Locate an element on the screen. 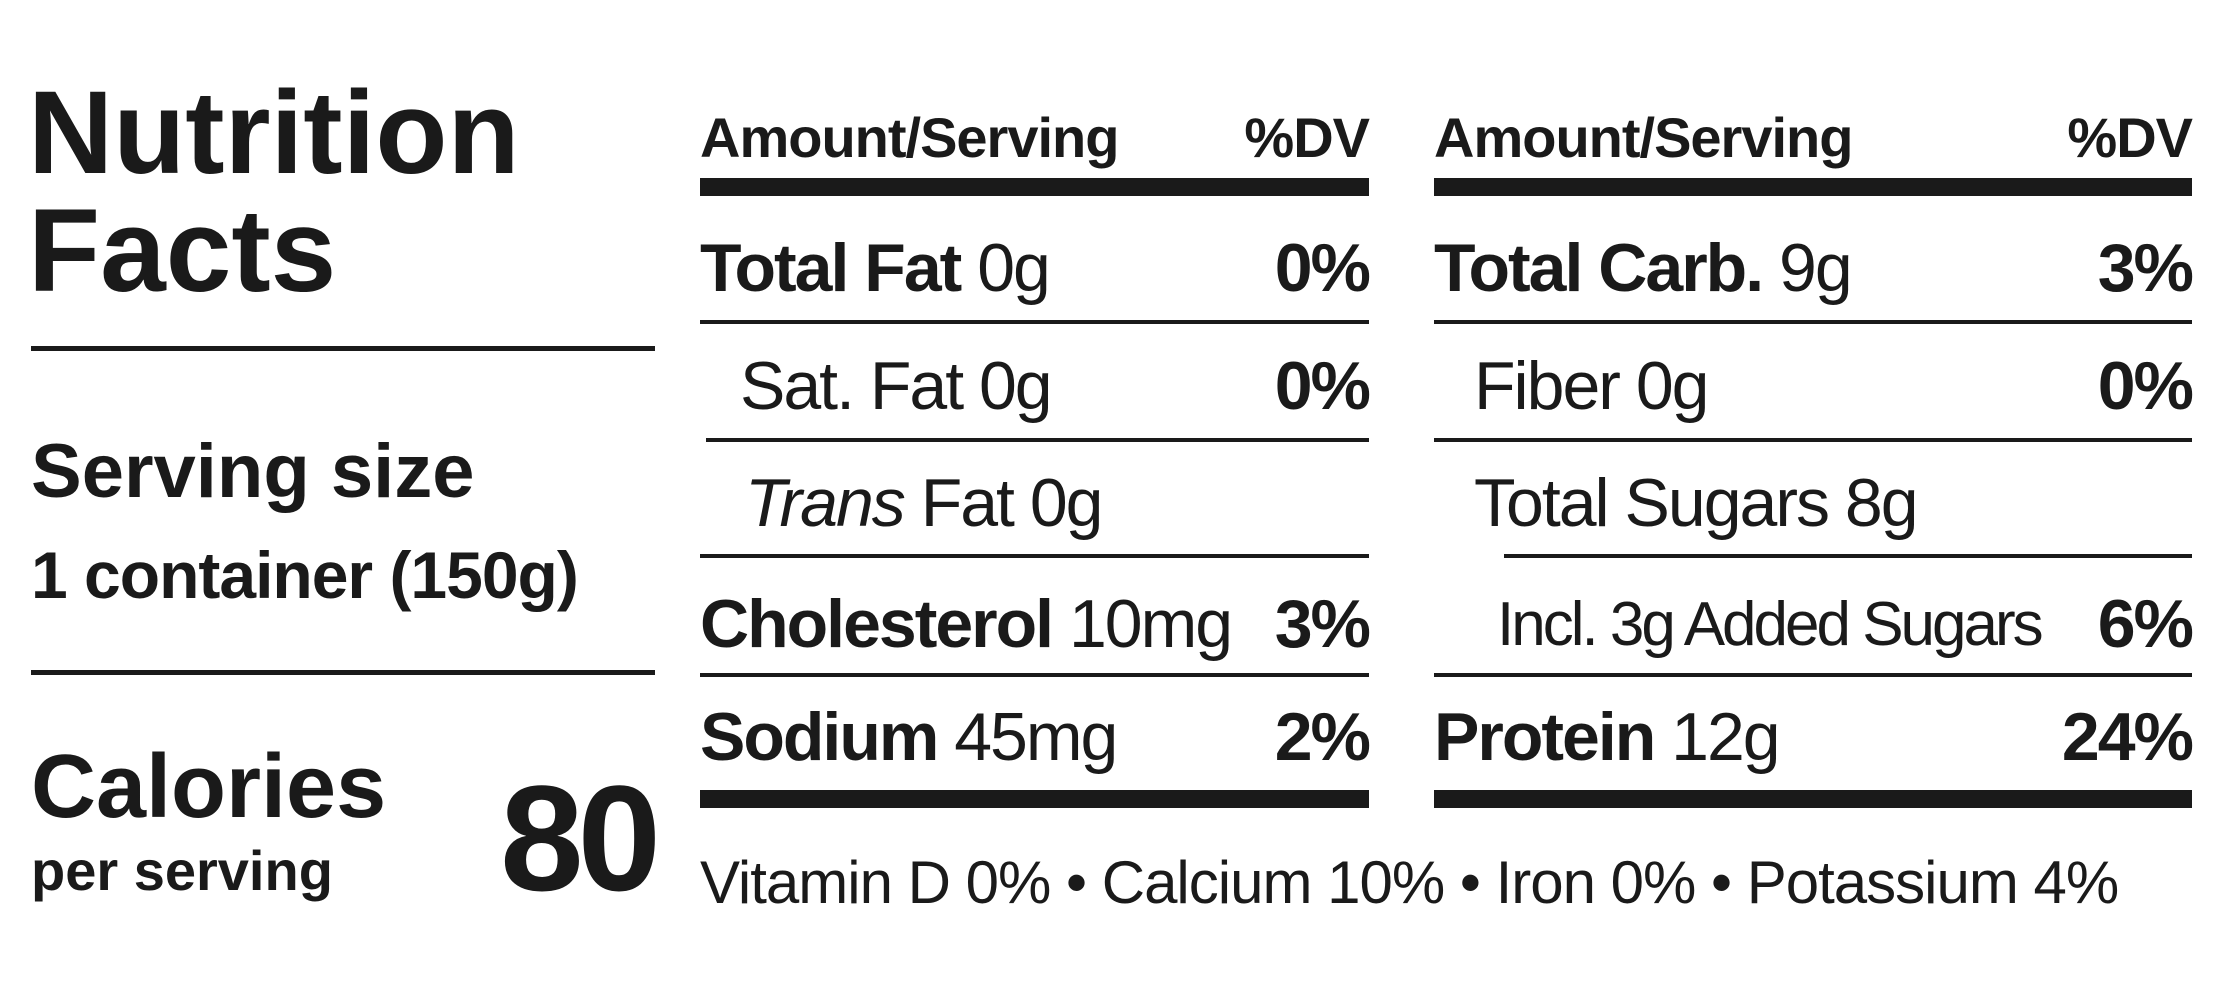  nutrient-name: Trans is located at coordinates (825, 503).